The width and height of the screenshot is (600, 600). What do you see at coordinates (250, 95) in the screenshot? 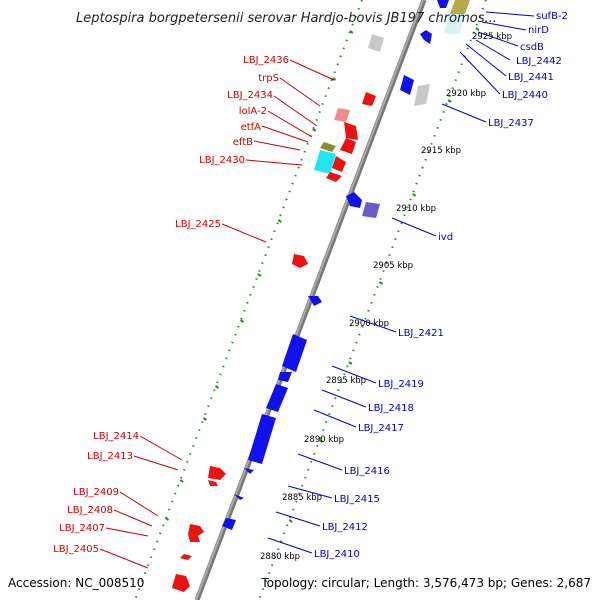
I see `gene-label: LBJ_2434` at bounding box center [250, 95].